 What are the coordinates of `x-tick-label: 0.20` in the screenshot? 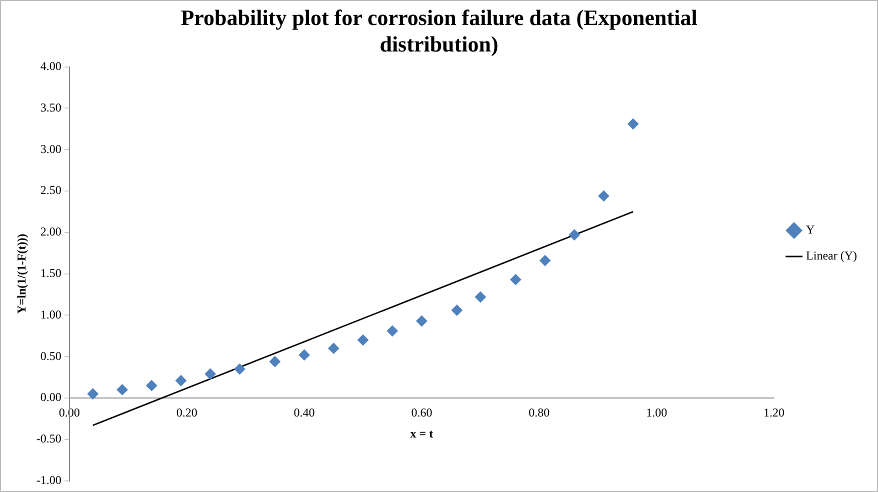 It's located at (187, 412).